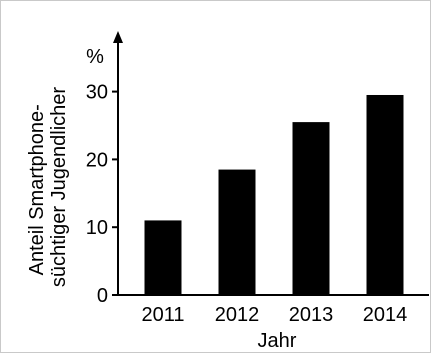  I want to click on y-tick-label: 30, so click(97, 93).